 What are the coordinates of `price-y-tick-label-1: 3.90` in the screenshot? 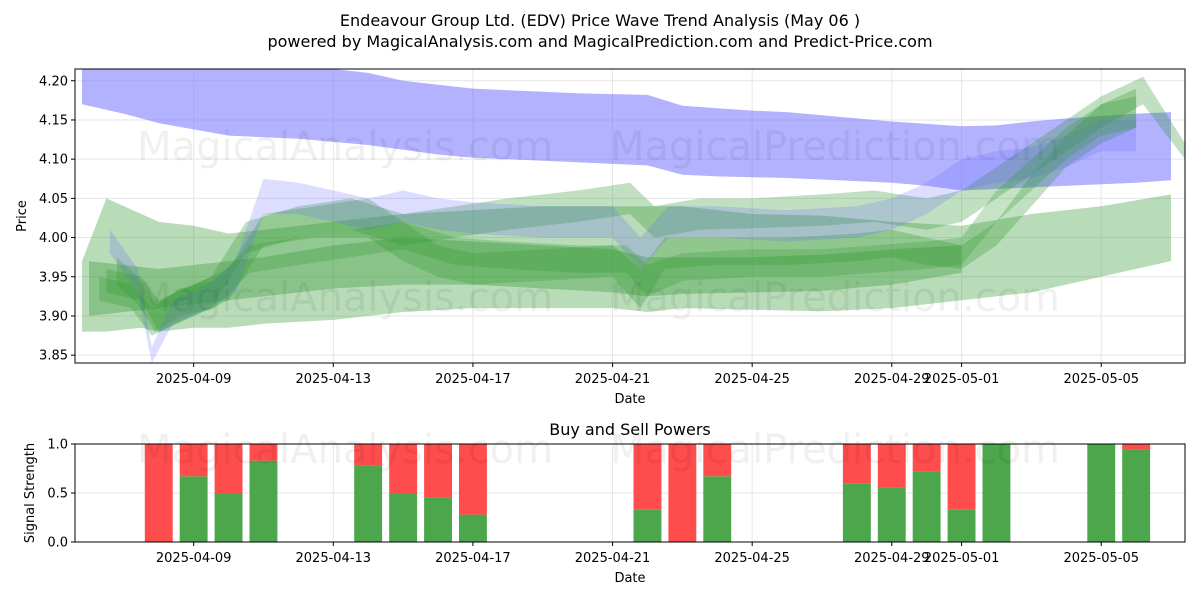 It's located at (53, 316).